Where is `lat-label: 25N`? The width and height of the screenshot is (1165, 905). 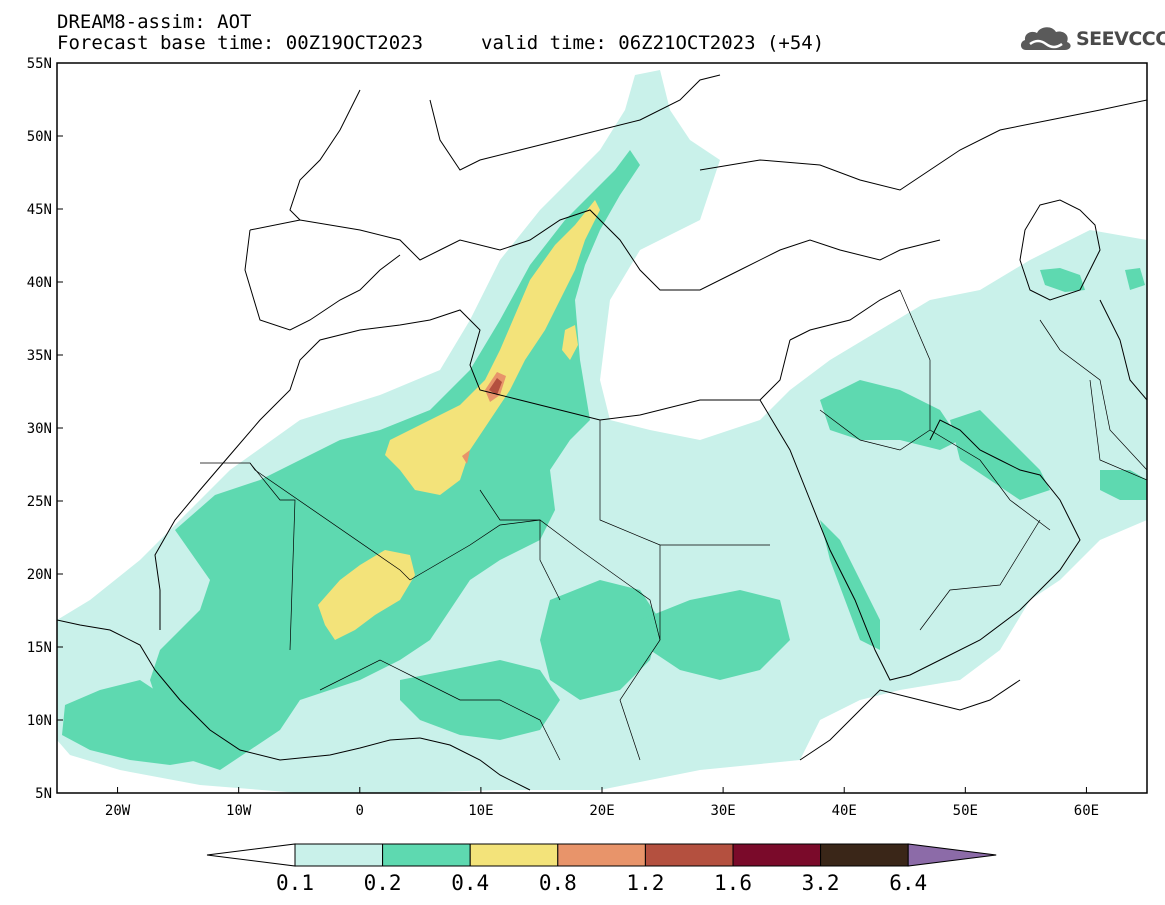 lat-label: 25N is located at coordinates (39, 502).